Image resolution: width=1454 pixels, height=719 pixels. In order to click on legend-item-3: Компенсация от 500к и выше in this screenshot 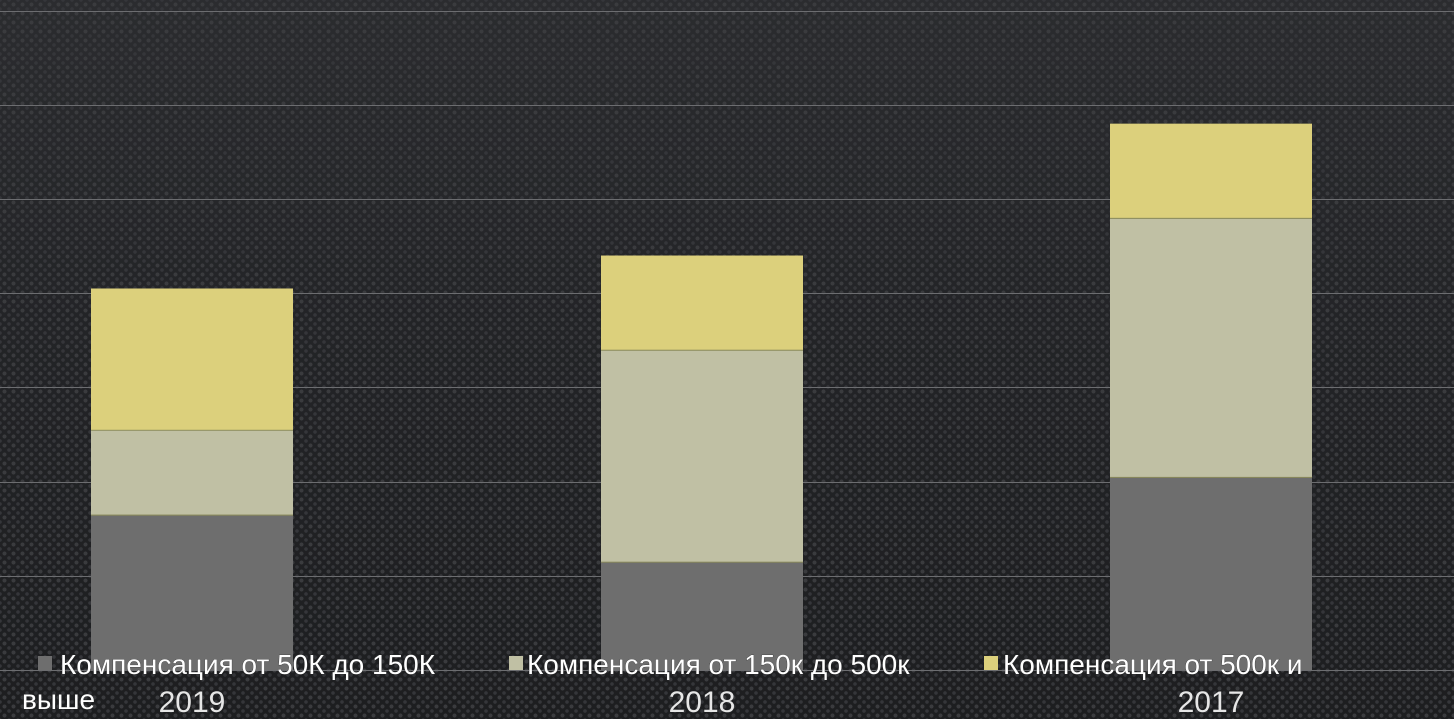, I will do `click(662, 682)`.